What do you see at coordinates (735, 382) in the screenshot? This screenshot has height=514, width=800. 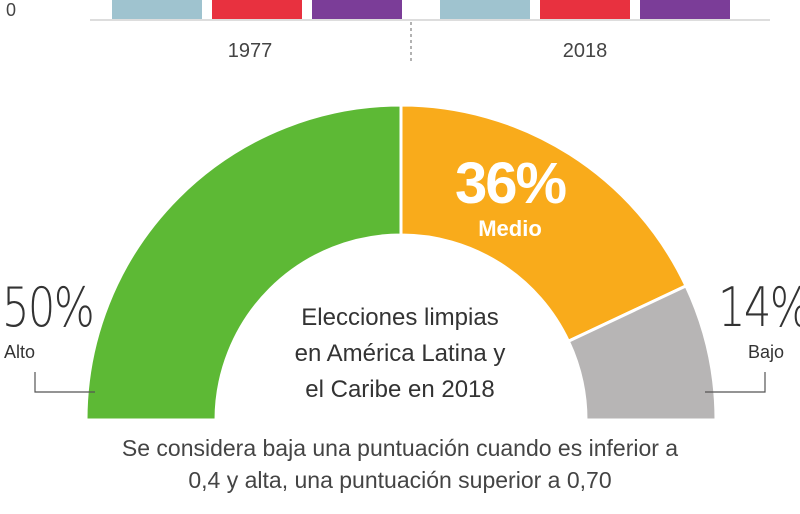 I see `leader-line-bajo` at bounding box center [735, 382].